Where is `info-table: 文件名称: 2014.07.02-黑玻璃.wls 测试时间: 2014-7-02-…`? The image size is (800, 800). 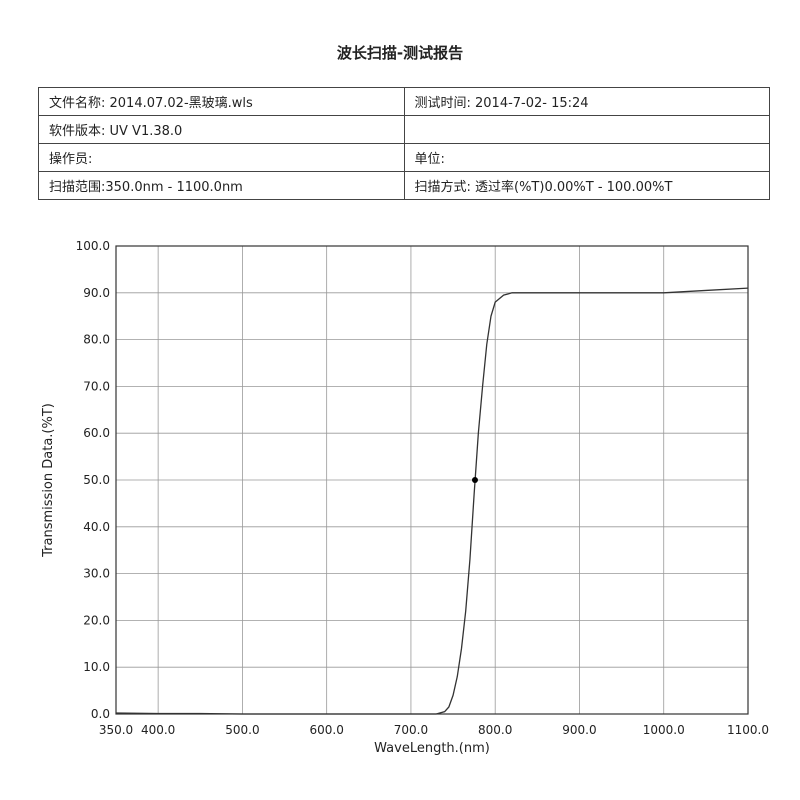 info-table: 文件名称: 2014.07.02-黑玻璃.wls 测试时间: 2014-7-02-… is located at coordinates (404, 143).